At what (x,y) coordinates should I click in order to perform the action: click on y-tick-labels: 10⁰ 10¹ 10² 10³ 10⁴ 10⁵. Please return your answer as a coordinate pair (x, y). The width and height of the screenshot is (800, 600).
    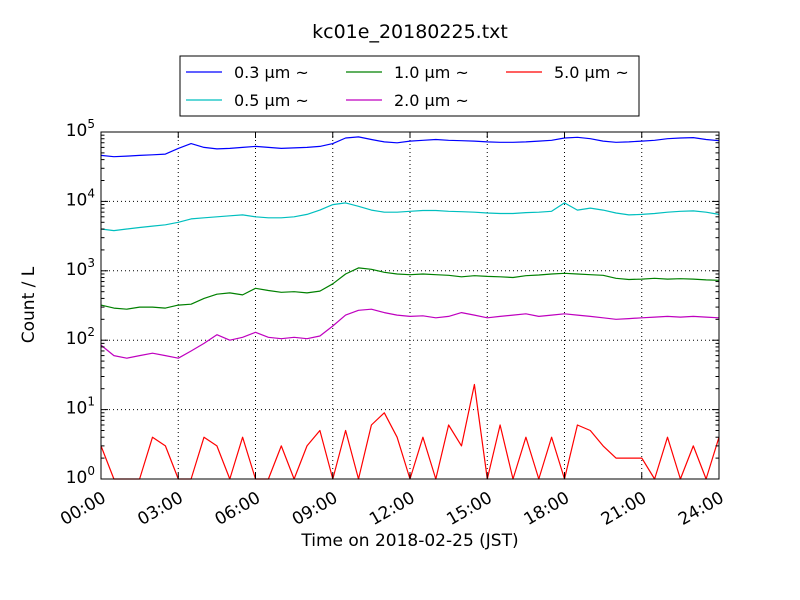
    Looking at the image, I should click on (80, 302).